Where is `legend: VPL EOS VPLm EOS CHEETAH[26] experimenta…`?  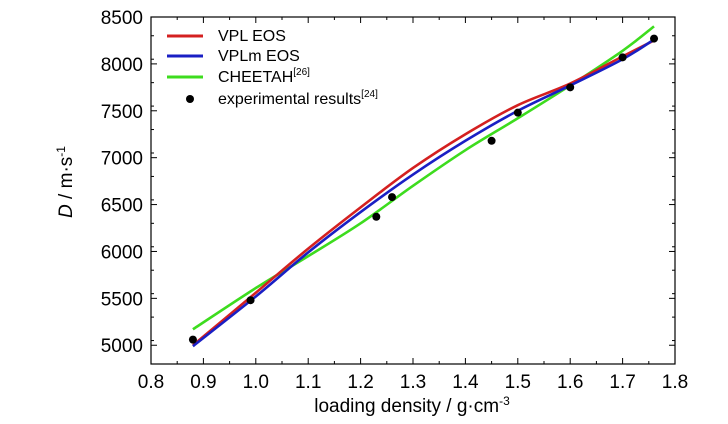 legend: VPL EOS VPLm EOS CHEETAH[26] experimenta… is located at coordinates (272, 68).